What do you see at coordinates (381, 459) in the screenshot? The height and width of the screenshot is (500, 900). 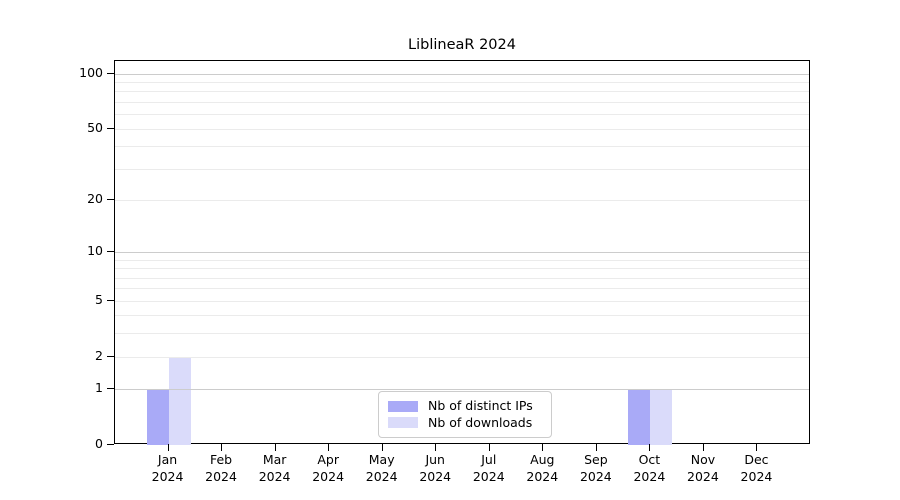 I see `x-tick-label-month: May` at bounding box center [381, 459].